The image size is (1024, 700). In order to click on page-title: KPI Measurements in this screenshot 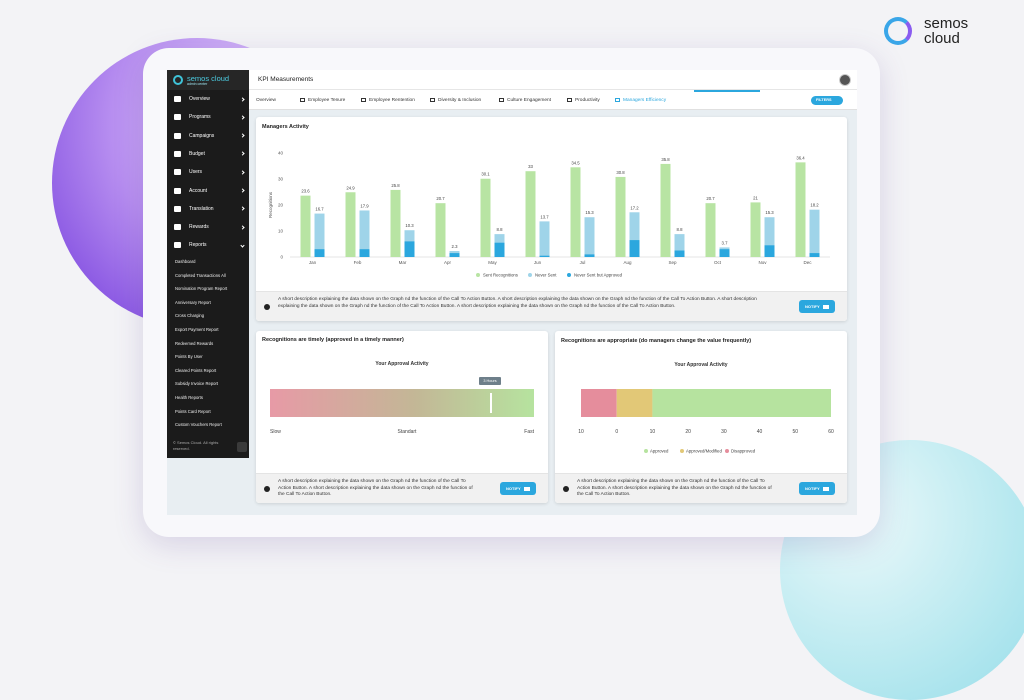, I will do `click(286, 79)`.